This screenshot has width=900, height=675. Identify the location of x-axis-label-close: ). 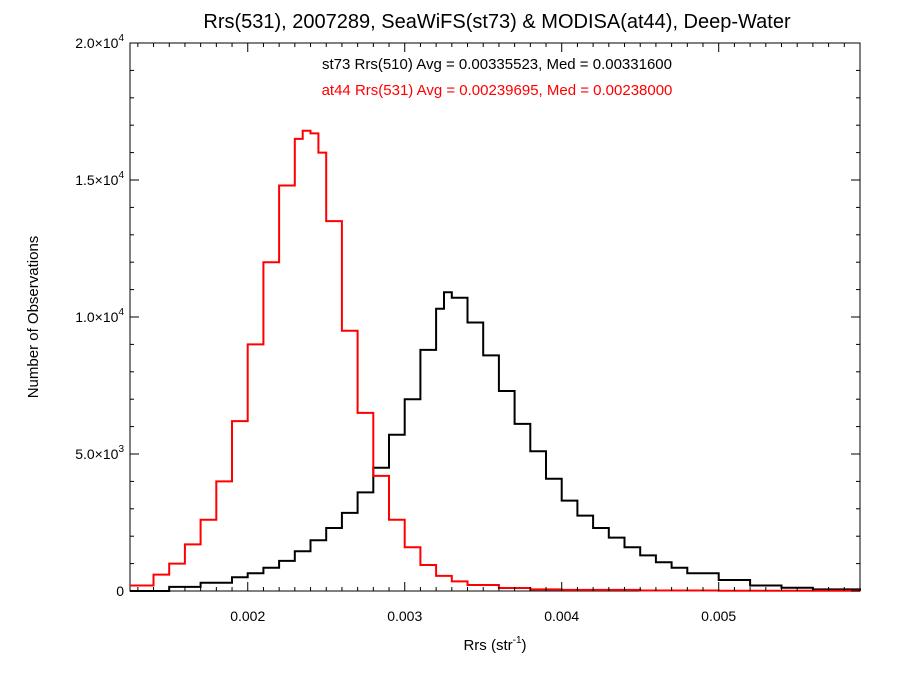
(524, 645).